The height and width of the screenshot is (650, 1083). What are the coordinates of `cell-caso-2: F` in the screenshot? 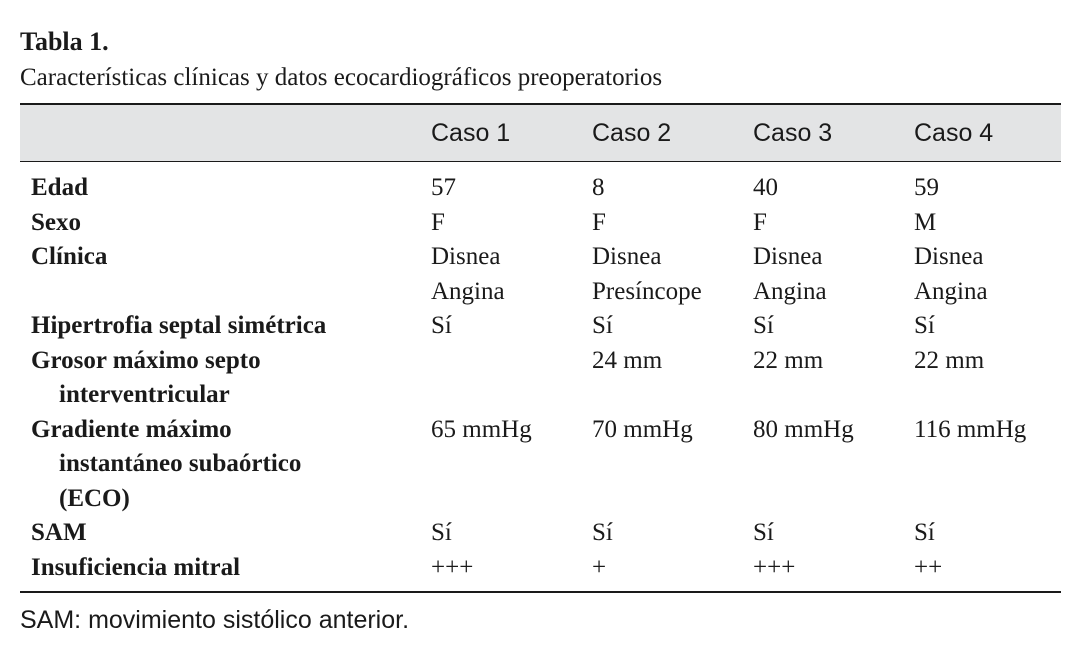 It's located at (599, 223).